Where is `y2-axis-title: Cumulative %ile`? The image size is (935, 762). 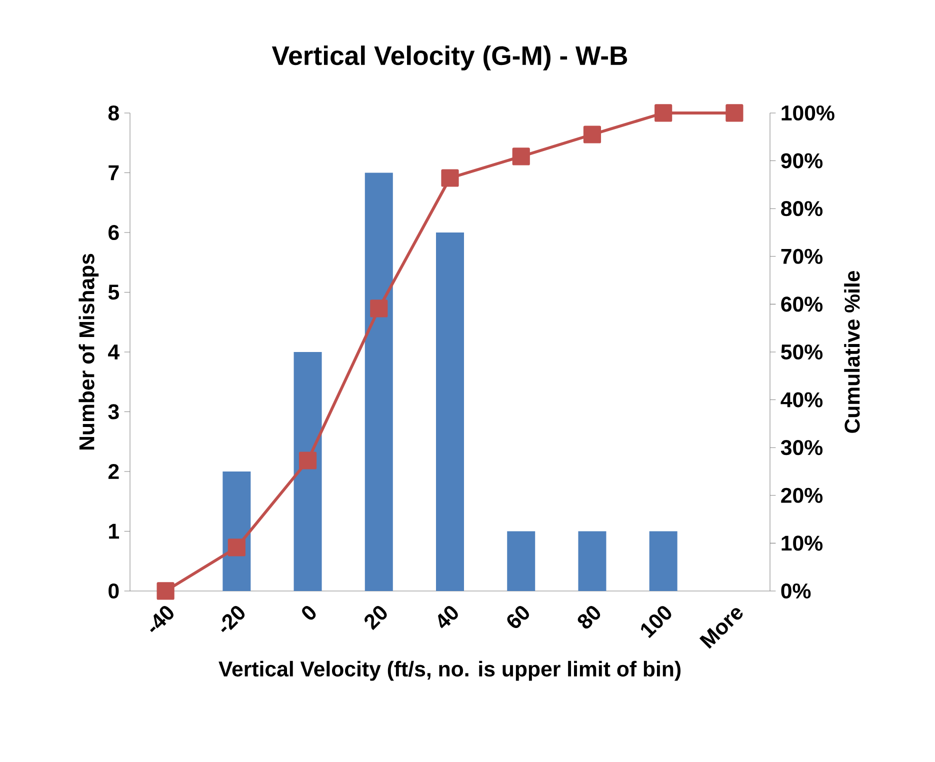
y2-axis-title: Cumulative %ile is located at coordinates (852, 351).